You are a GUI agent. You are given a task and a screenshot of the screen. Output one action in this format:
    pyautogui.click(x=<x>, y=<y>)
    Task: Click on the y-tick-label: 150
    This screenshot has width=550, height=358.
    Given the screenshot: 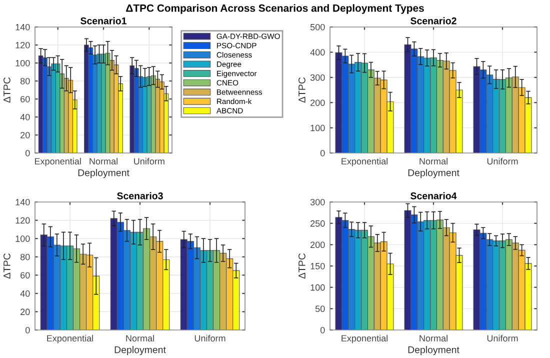 What is the action you would take?
    pyautogui.click(x=317, y=266)
    